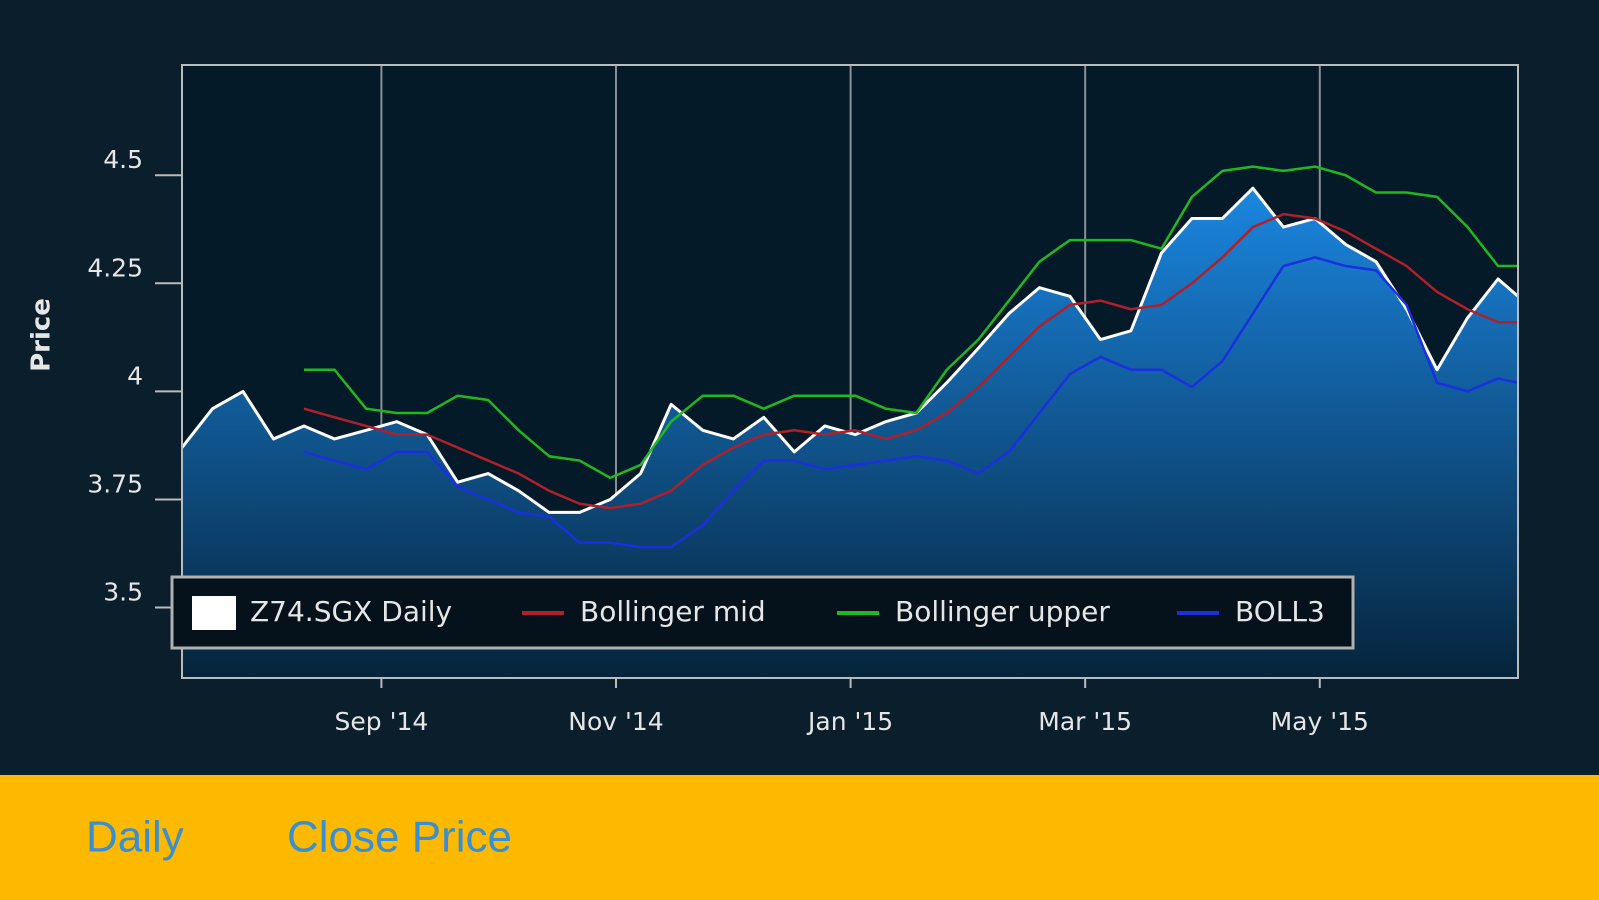 The width and height of the screenshot is (1599, 900). Describe the element at coordinates (135, 837) in the screenshot. I see `footer-tab: Daily` at that location.